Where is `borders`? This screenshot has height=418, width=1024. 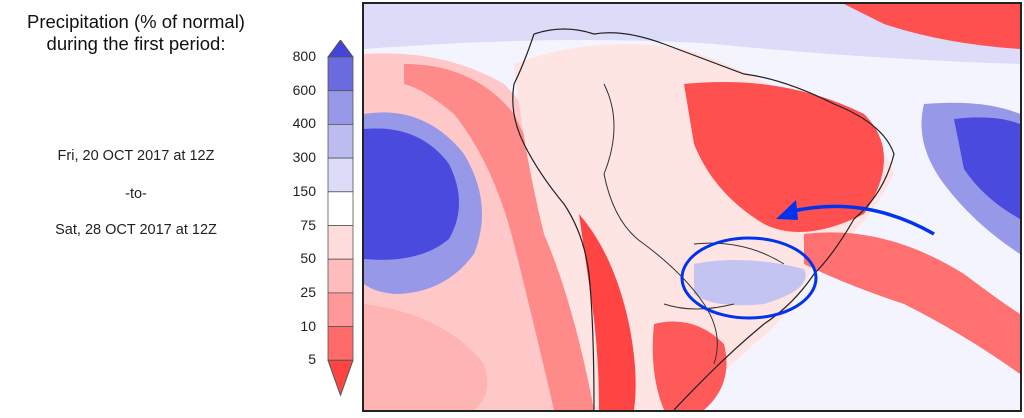 borders is located at coordinates (660, 224).